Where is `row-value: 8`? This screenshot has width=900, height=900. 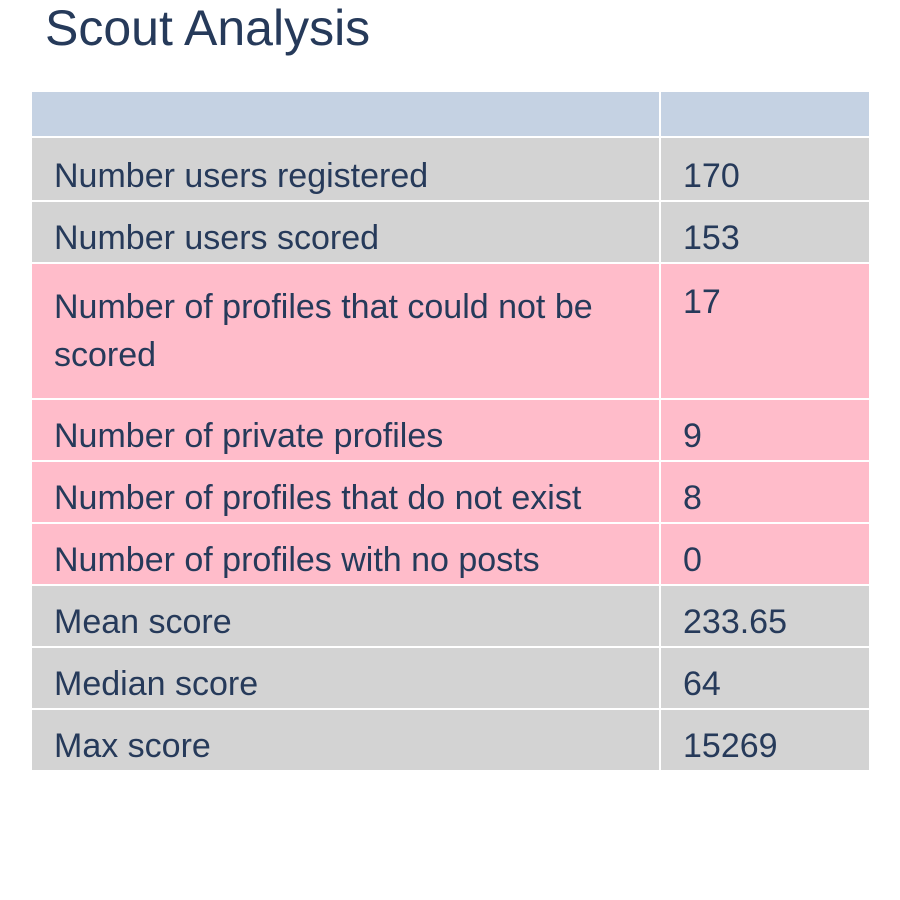
row-value: 8 is located at coordinates (765, 492).